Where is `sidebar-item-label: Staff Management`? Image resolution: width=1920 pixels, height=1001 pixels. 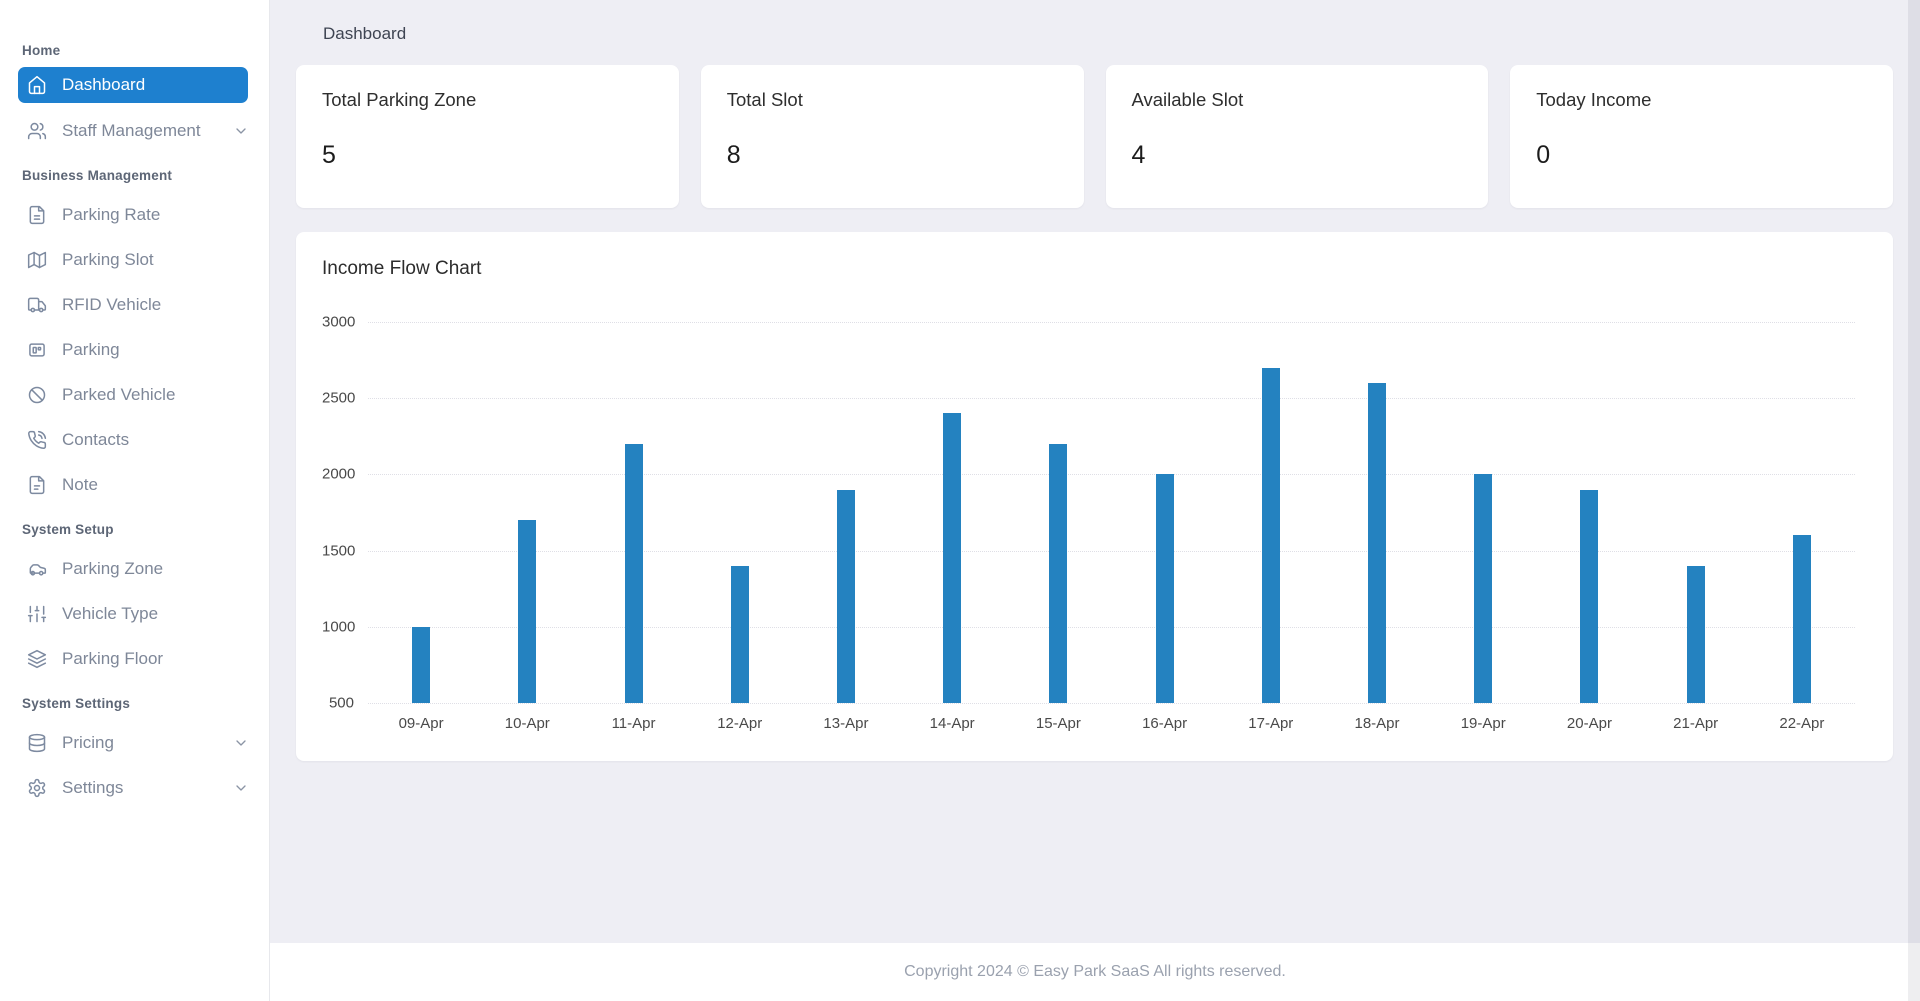 sidebar-item-label: Staff Management is located at coordinates (131, 130).